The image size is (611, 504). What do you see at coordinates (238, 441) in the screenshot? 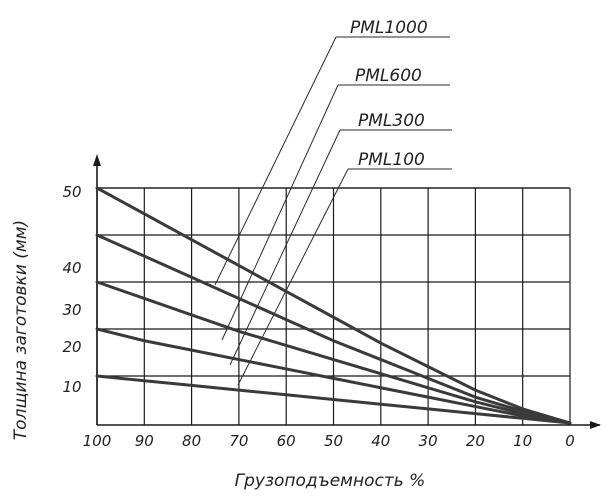
I see `x-tick-label: 70` at bounding box center [238, 441].